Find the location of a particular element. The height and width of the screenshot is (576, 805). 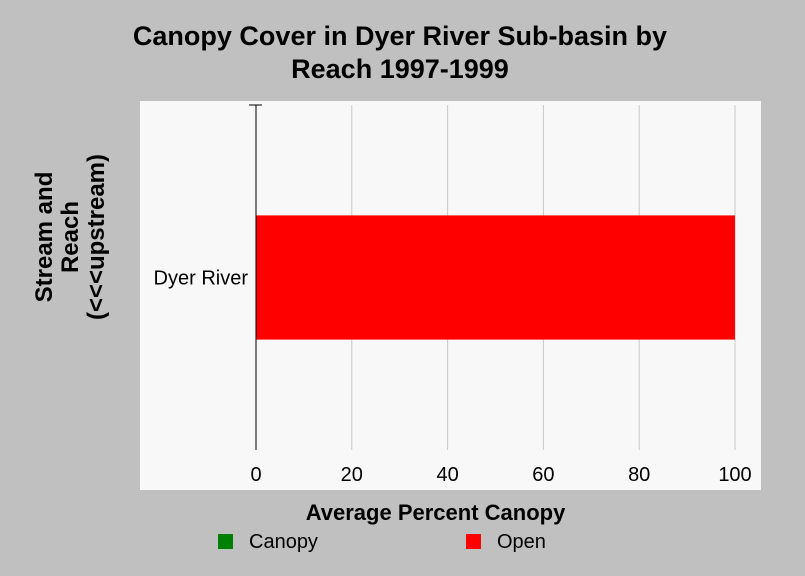

chart-title-line-1: Canopy Cover in Dyer River Sub-basin by is located at coordinates (400, 36).